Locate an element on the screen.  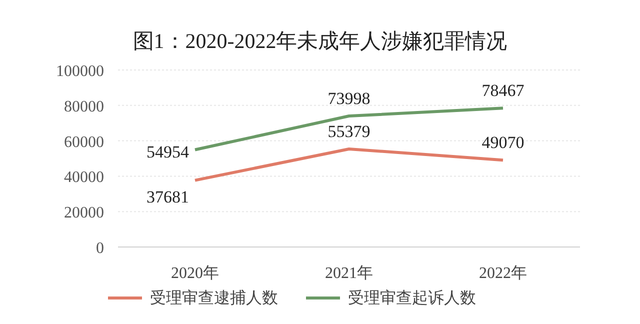
y-tick-label: 0 is located at coordinates (100, 248).